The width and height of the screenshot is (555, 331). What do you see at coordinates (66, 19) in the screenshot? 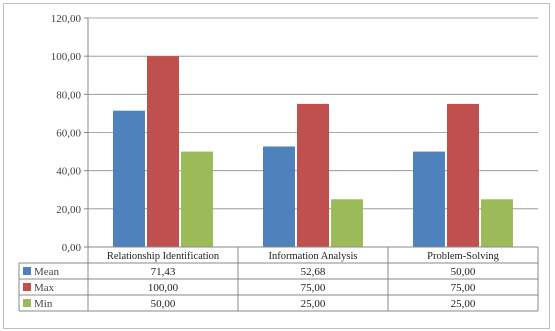
I see `y-tick-label: 120,00` at bounding box center [66, 19].